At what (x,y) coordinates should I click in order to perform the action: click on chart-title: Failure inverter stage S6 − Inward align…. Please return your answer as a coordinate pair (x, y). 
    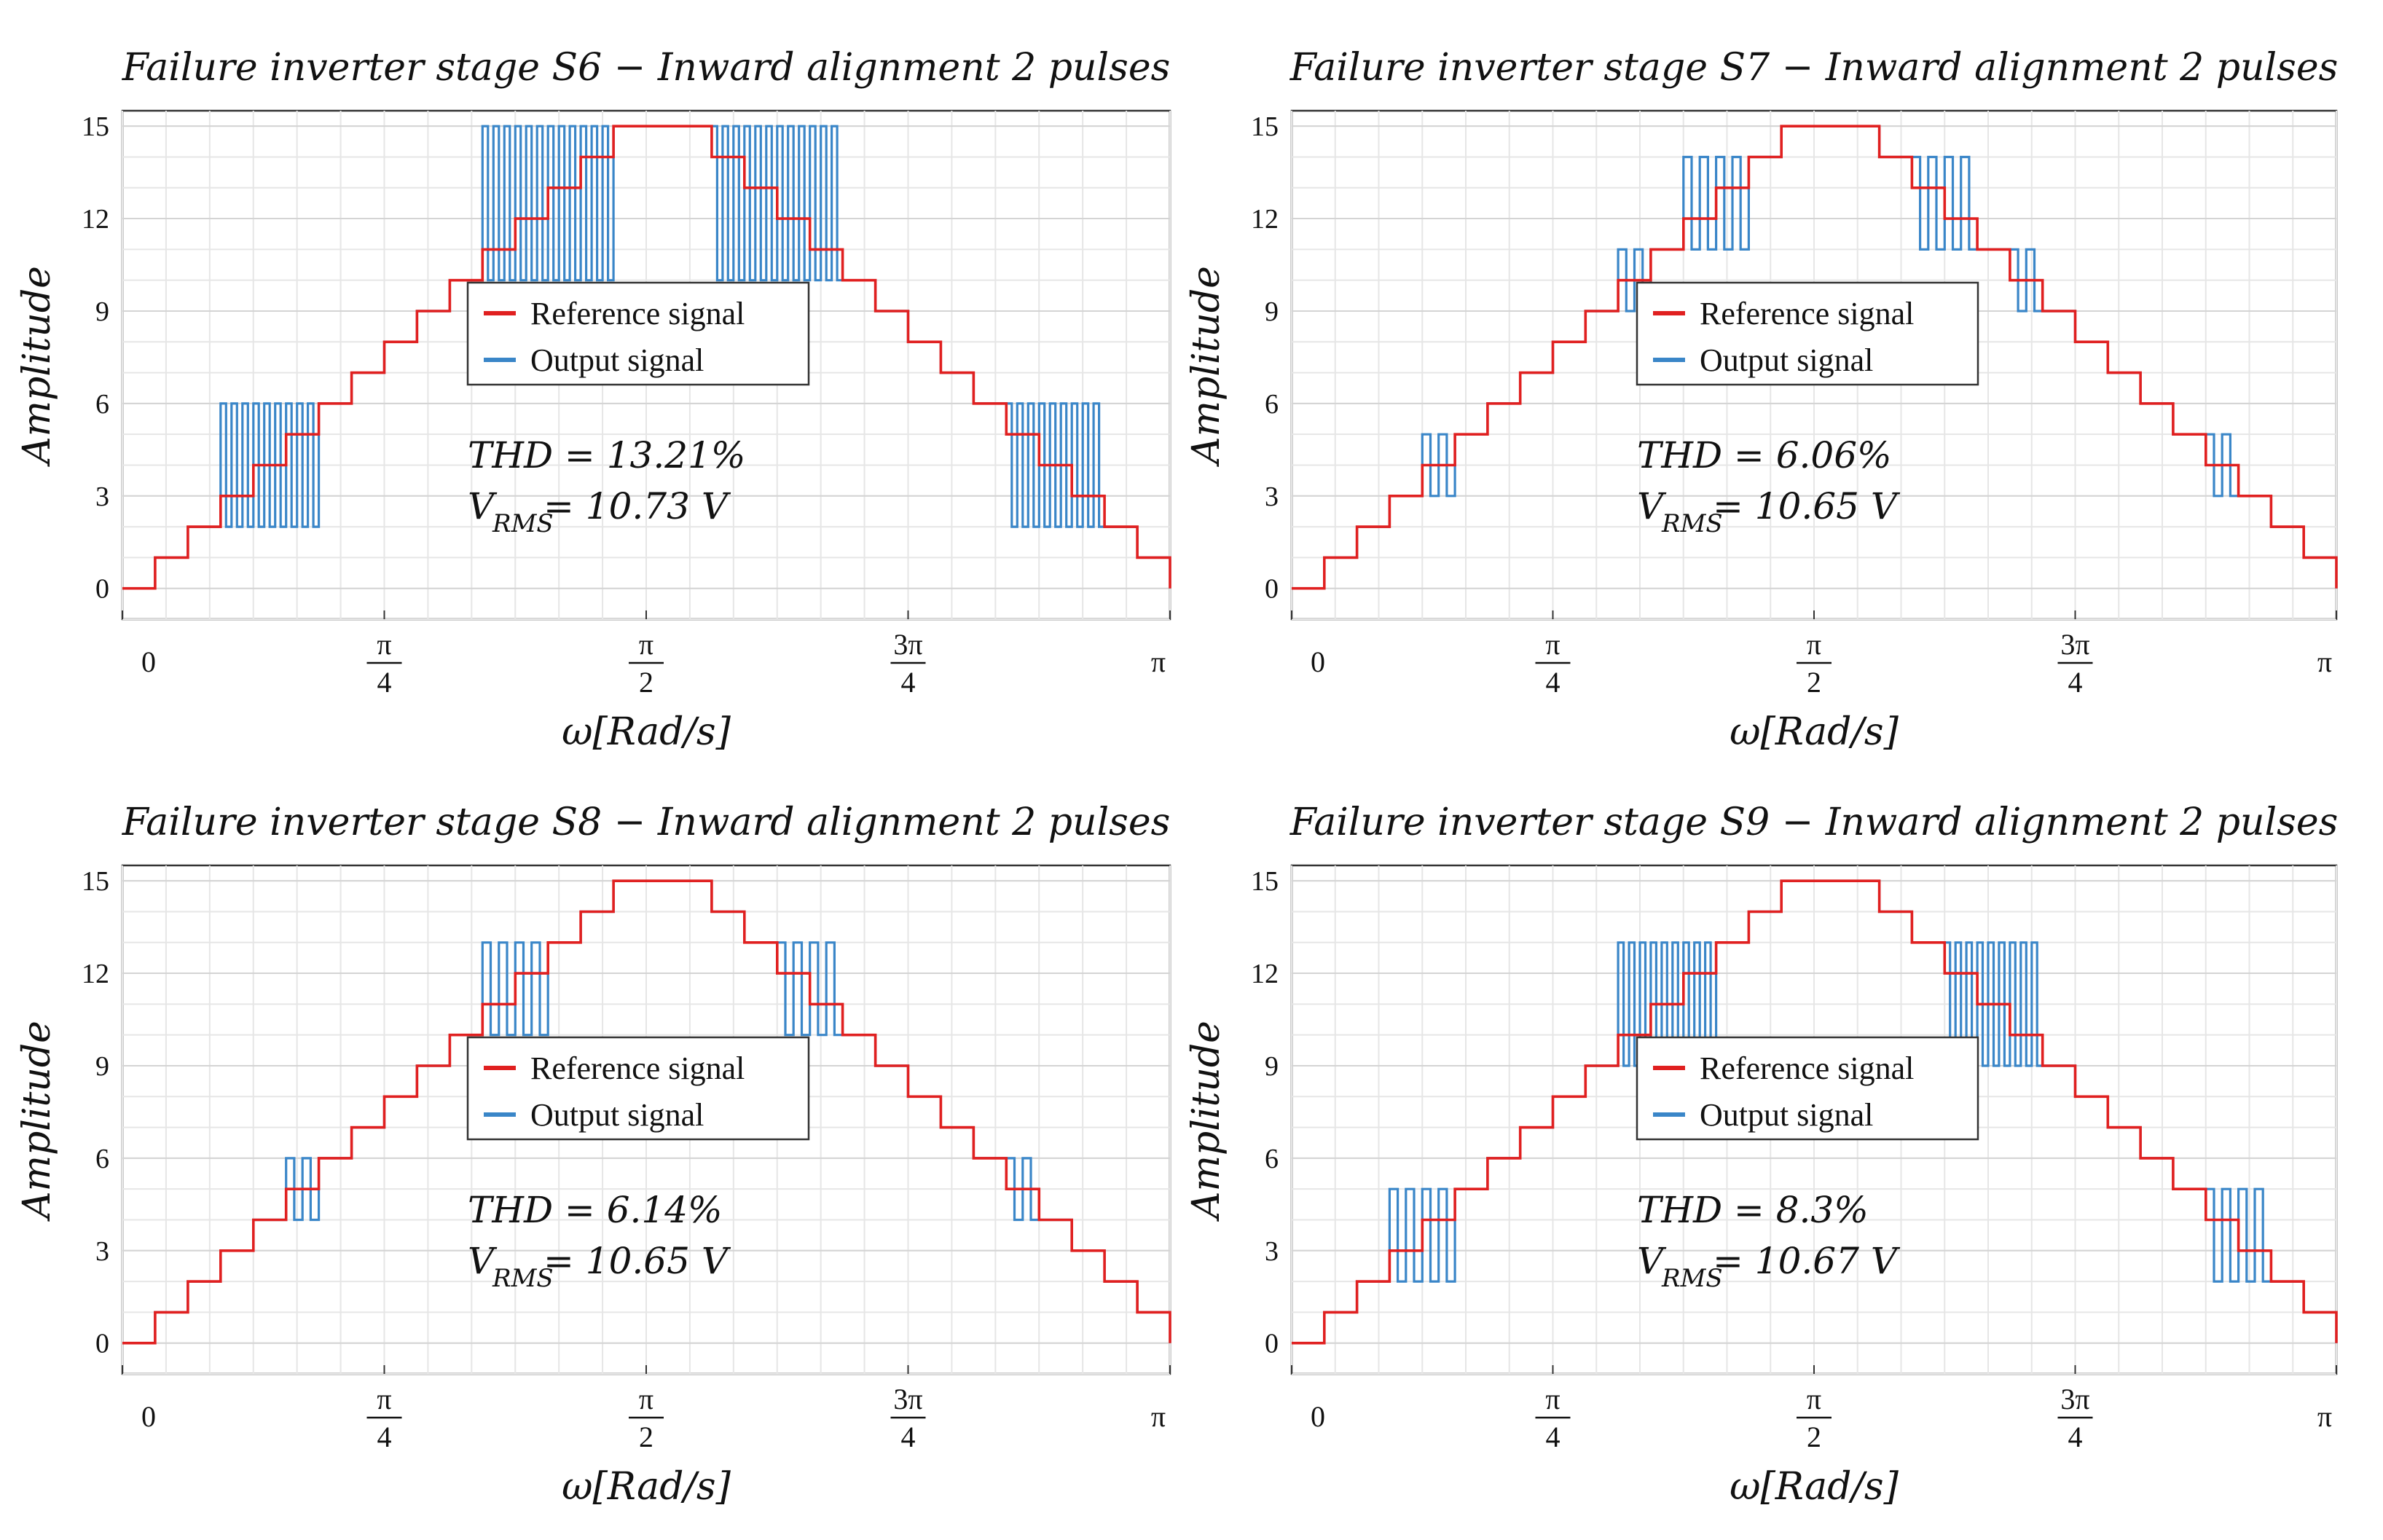
    Looking at the image, I should click on (647, 68).